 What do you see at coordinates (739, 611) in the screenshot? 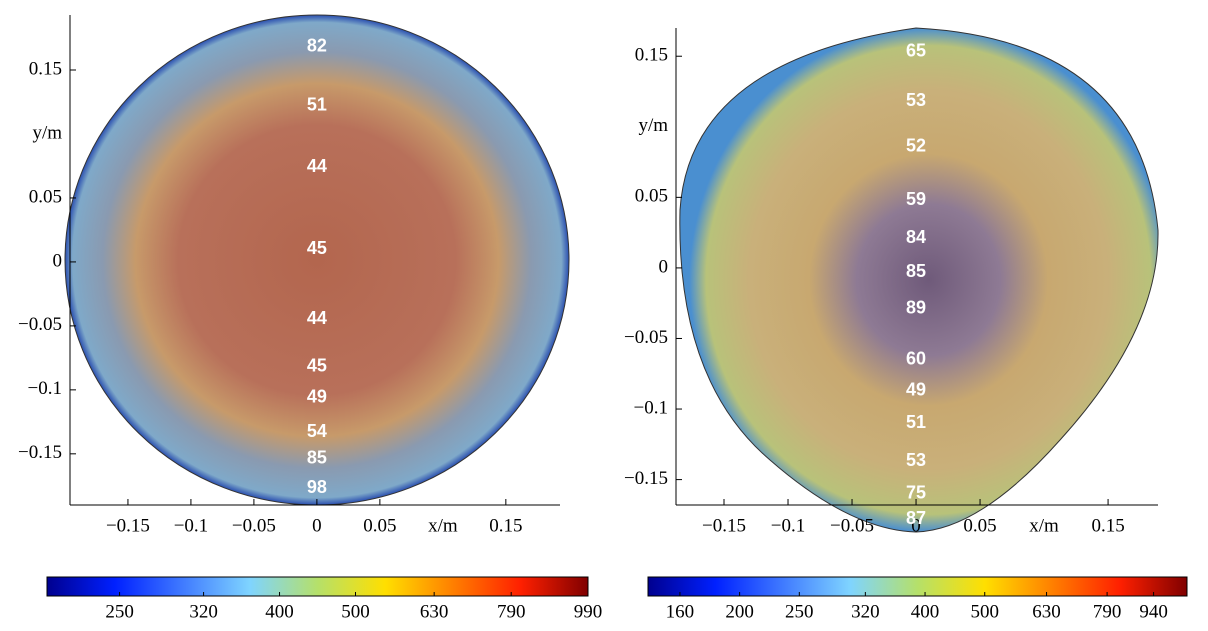
I see `colorbar-tick-label: 200` at bounding box center [739, 611].